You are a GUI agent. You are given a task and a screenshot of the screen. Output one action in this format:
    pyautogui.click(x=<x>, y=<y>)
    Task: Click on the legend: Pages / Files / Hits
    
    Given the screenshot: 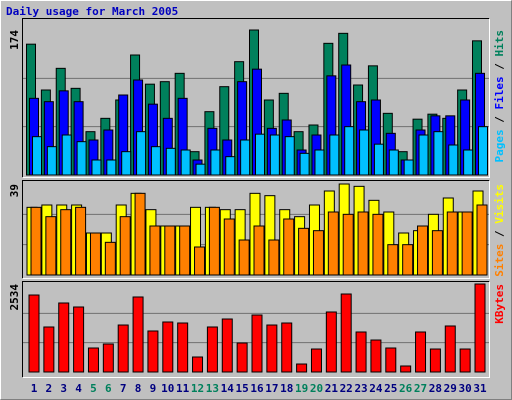 What is the action you would take?
    pyautogui.click(x=499, y=96)
    